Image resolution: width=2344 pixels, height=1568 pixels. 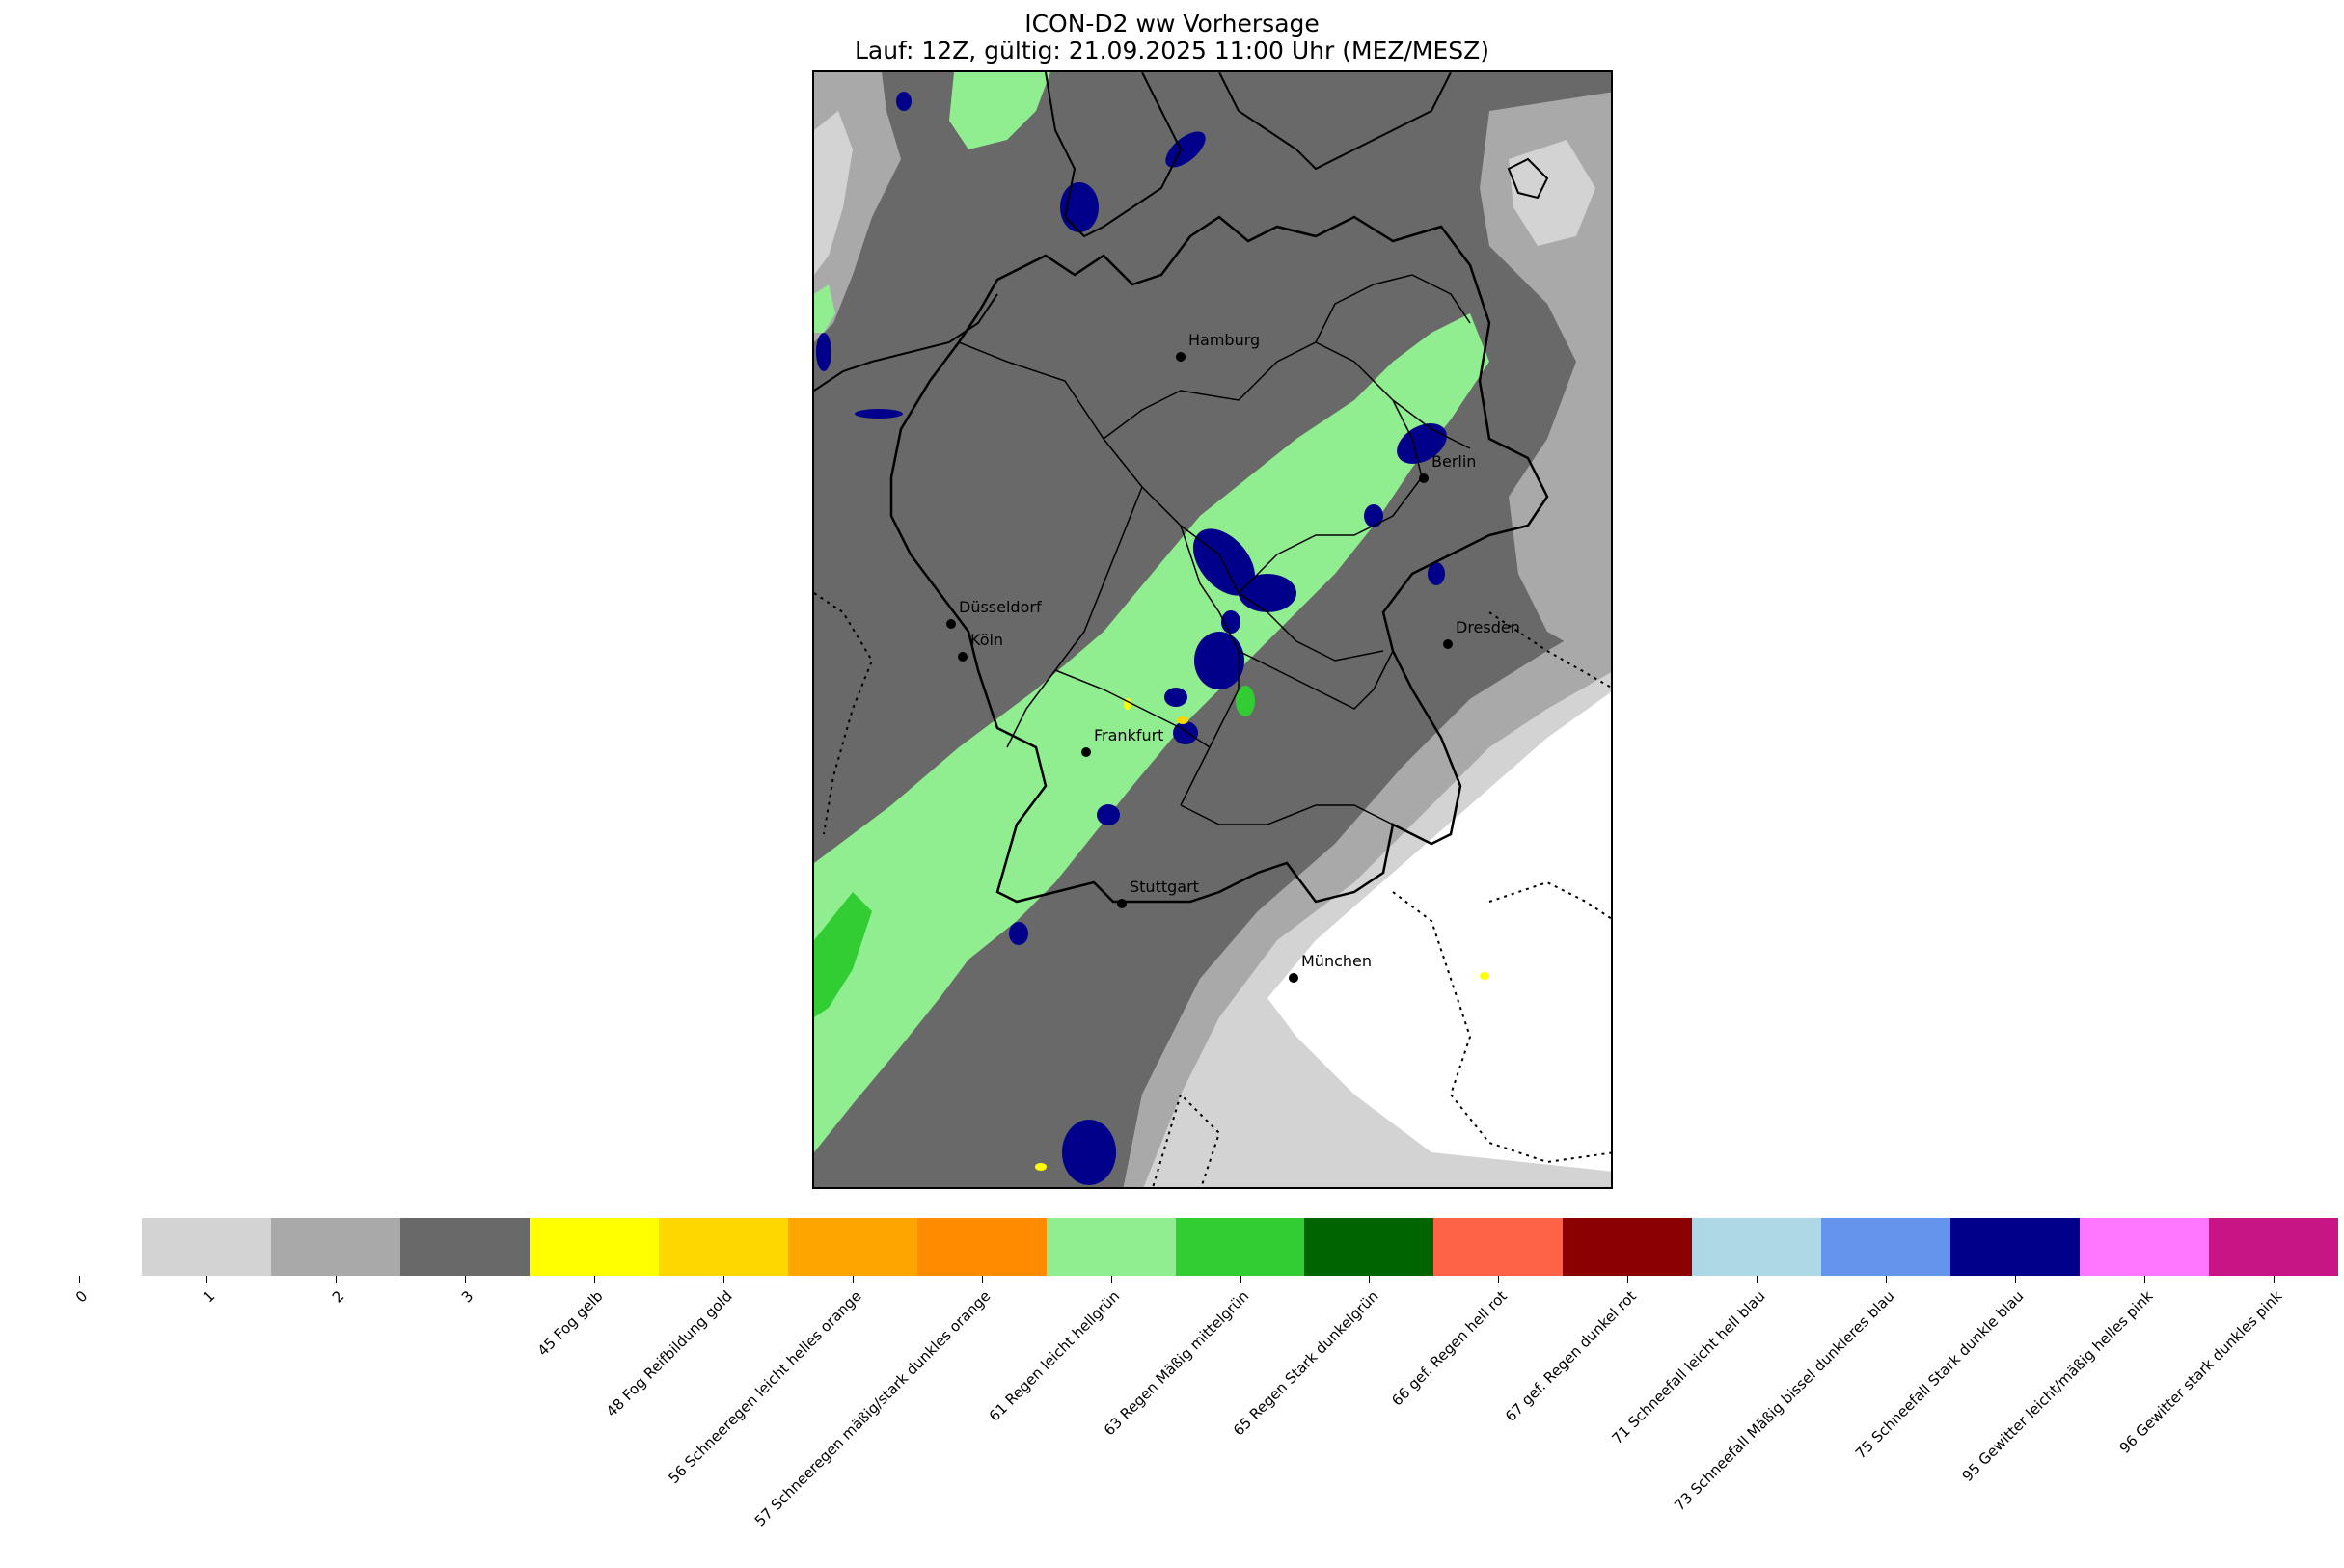 What do you see at coordinates (570, 1324) in the screenshot?
I see `colorbar-tick-label: 45 Fog gelb` at bounding box center [570, 1324].